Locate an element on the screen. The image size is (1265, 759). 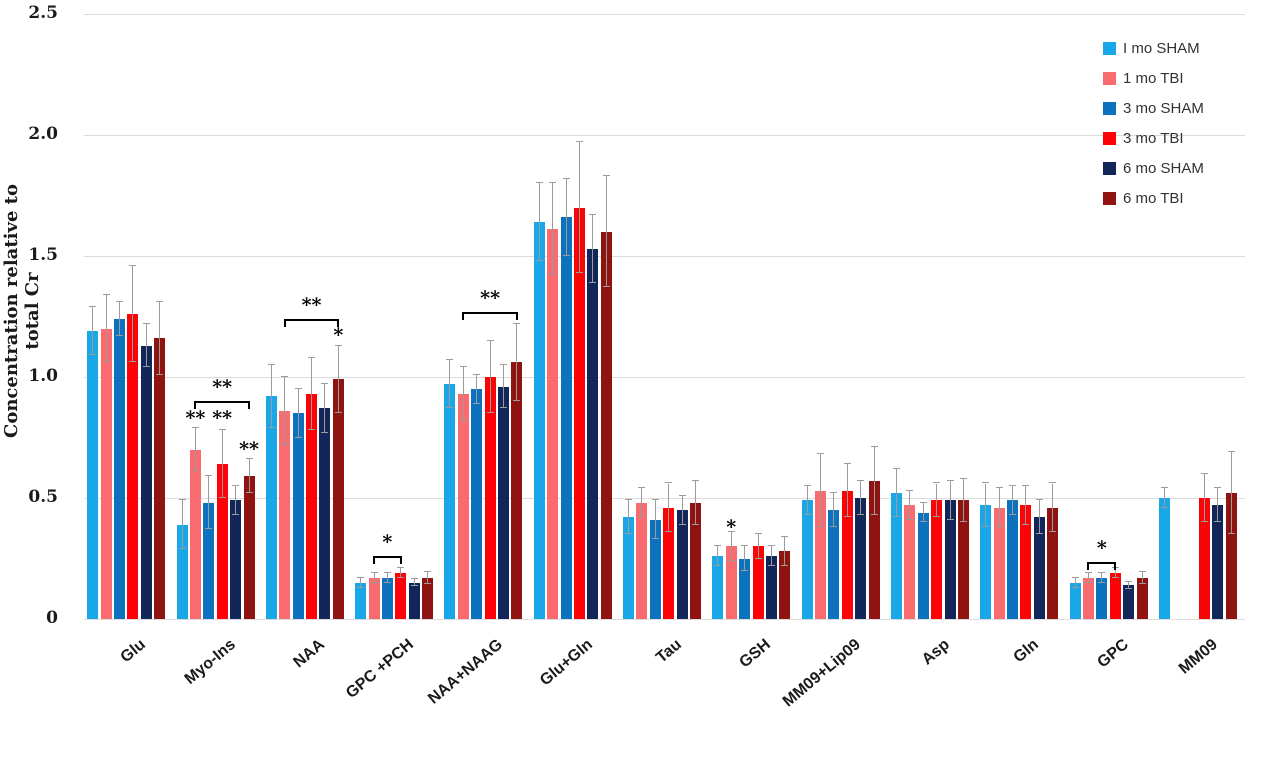
bar-gln-i-mo-sham is located at coordinates (986, 562).